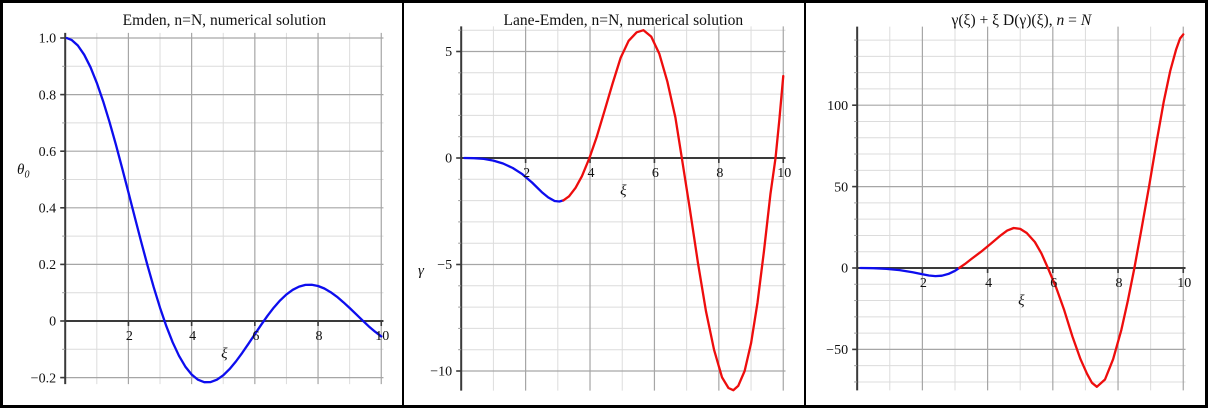  What do you see at coordinates (23, 171) in the screenshot?
I see `y-axis-label: θ0` at bounding box center [23, 171].